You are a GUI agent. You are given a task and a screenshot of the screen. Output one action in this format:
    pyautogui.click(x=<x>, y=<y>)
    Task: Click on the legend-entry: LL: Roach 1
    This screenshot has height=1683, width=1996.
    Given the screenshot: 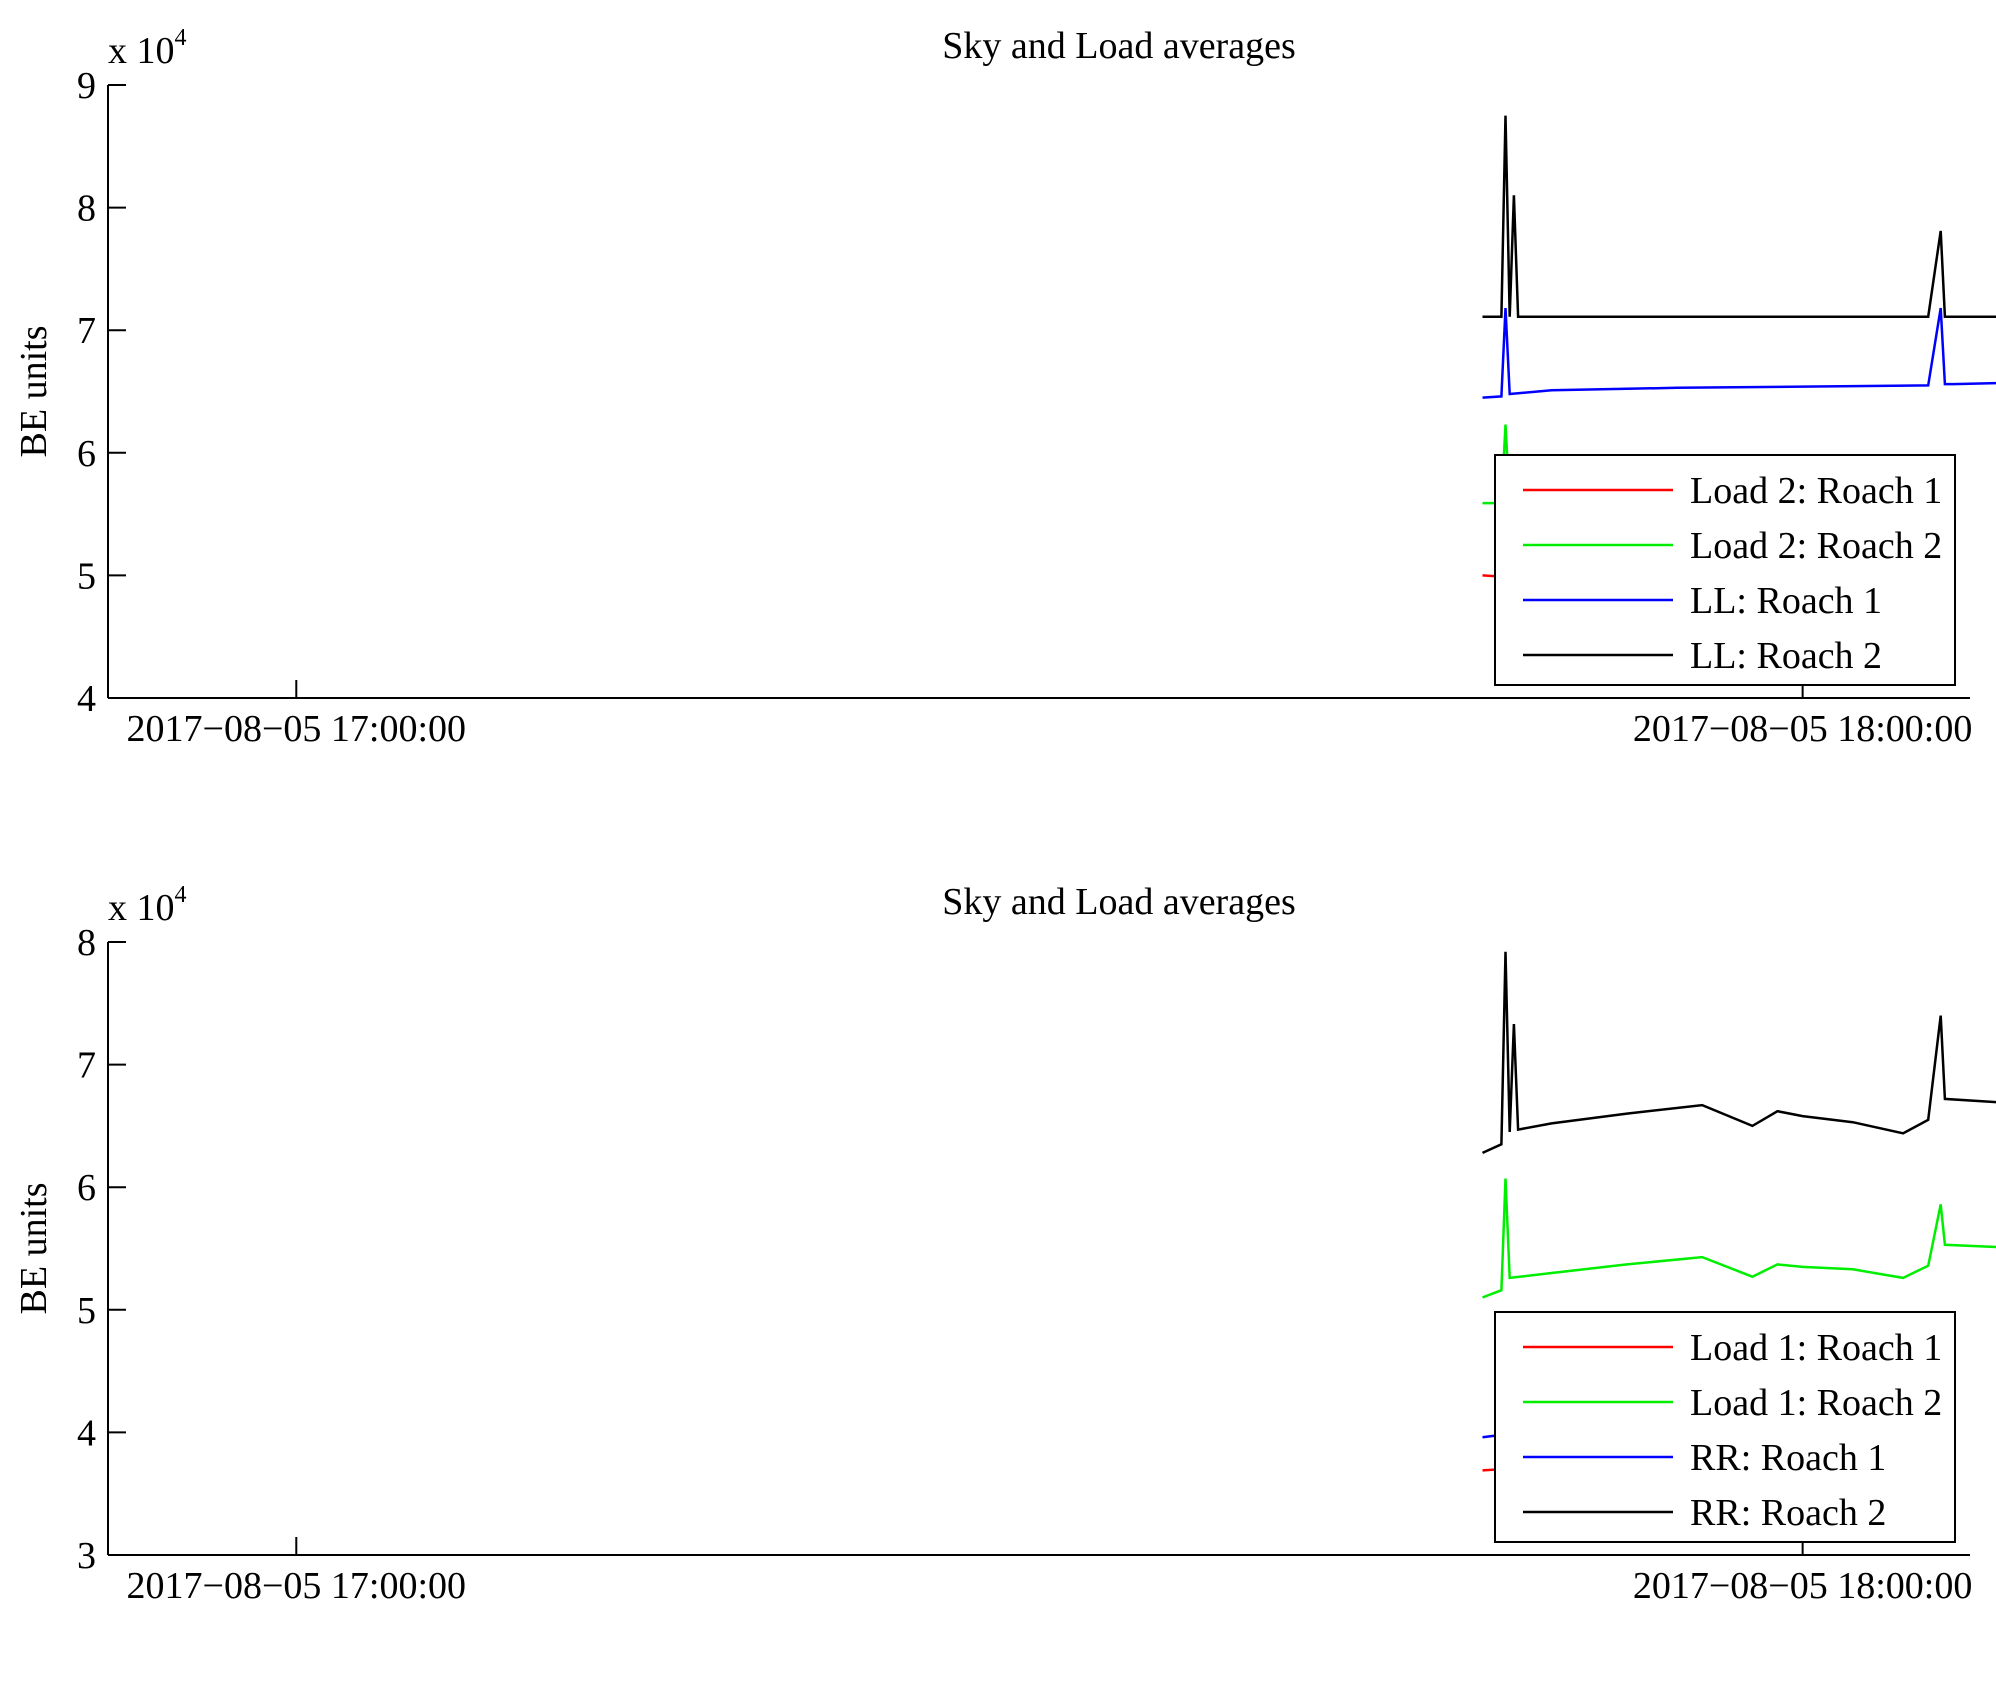 What is the action you would take?
    pyautogui.click(x=1786, y=601)
    